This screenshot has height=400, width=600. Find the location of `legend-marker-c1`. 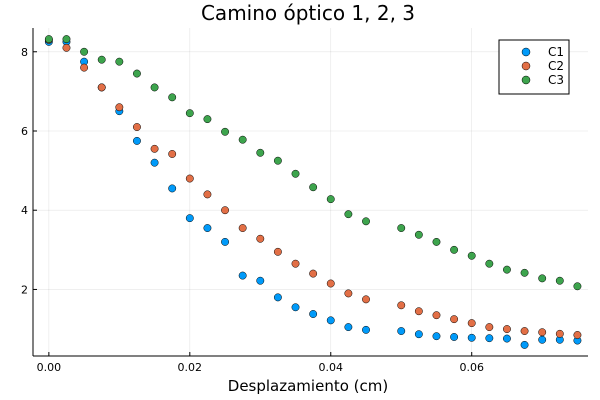

legend-marker-c1 is located at coordinates (526, 52).